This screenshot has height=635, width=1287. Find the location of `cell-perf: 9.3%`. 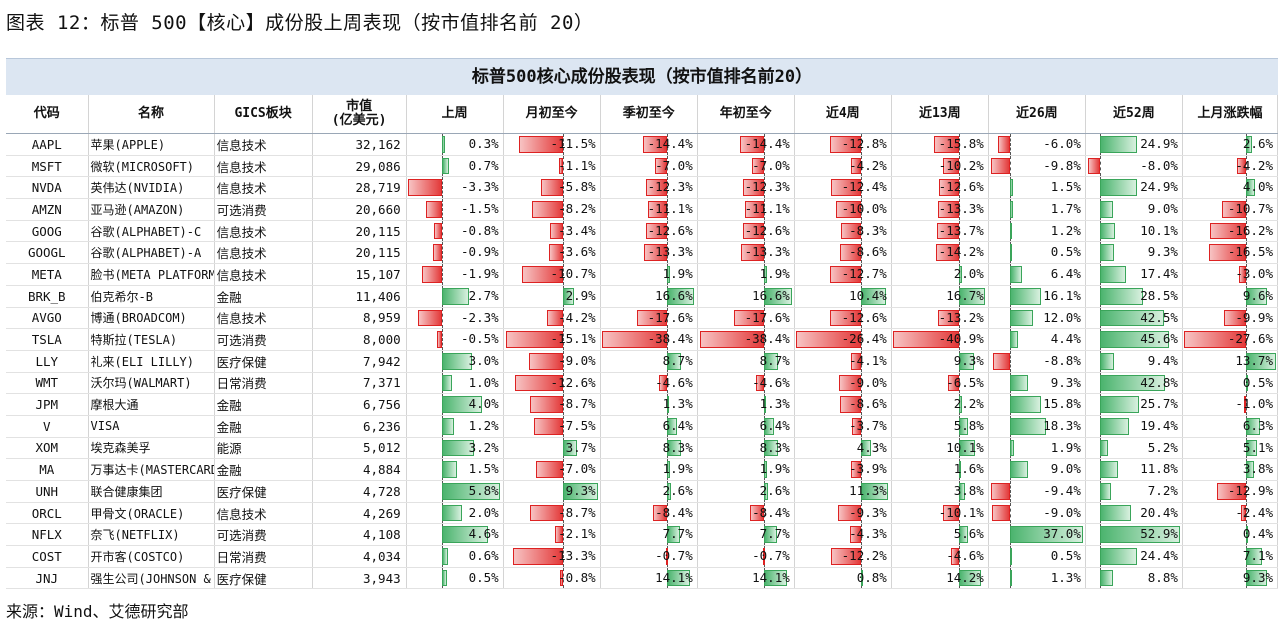

cell-perf: 9.3% is located at coordinates (552, 491).